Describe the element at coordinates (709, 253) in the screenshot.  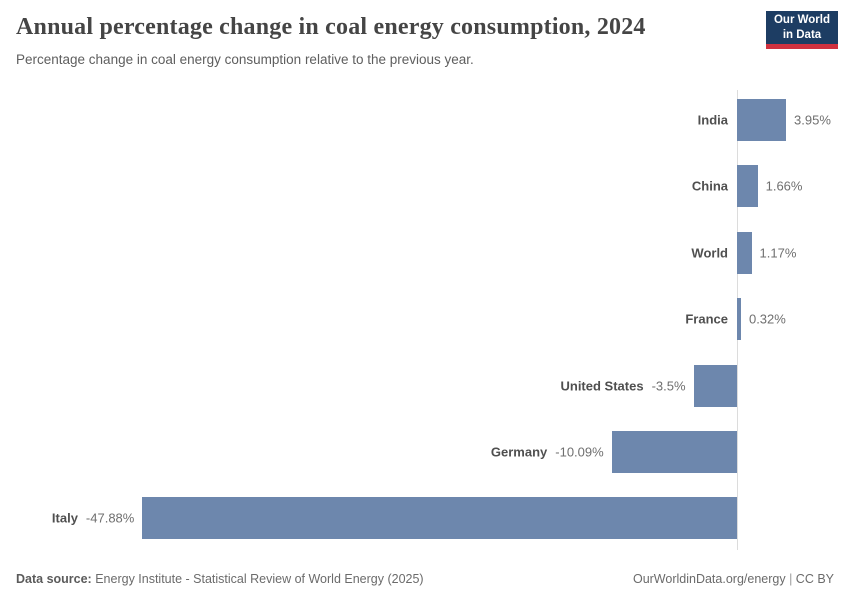
I see `bar-category-label: World` at that location.